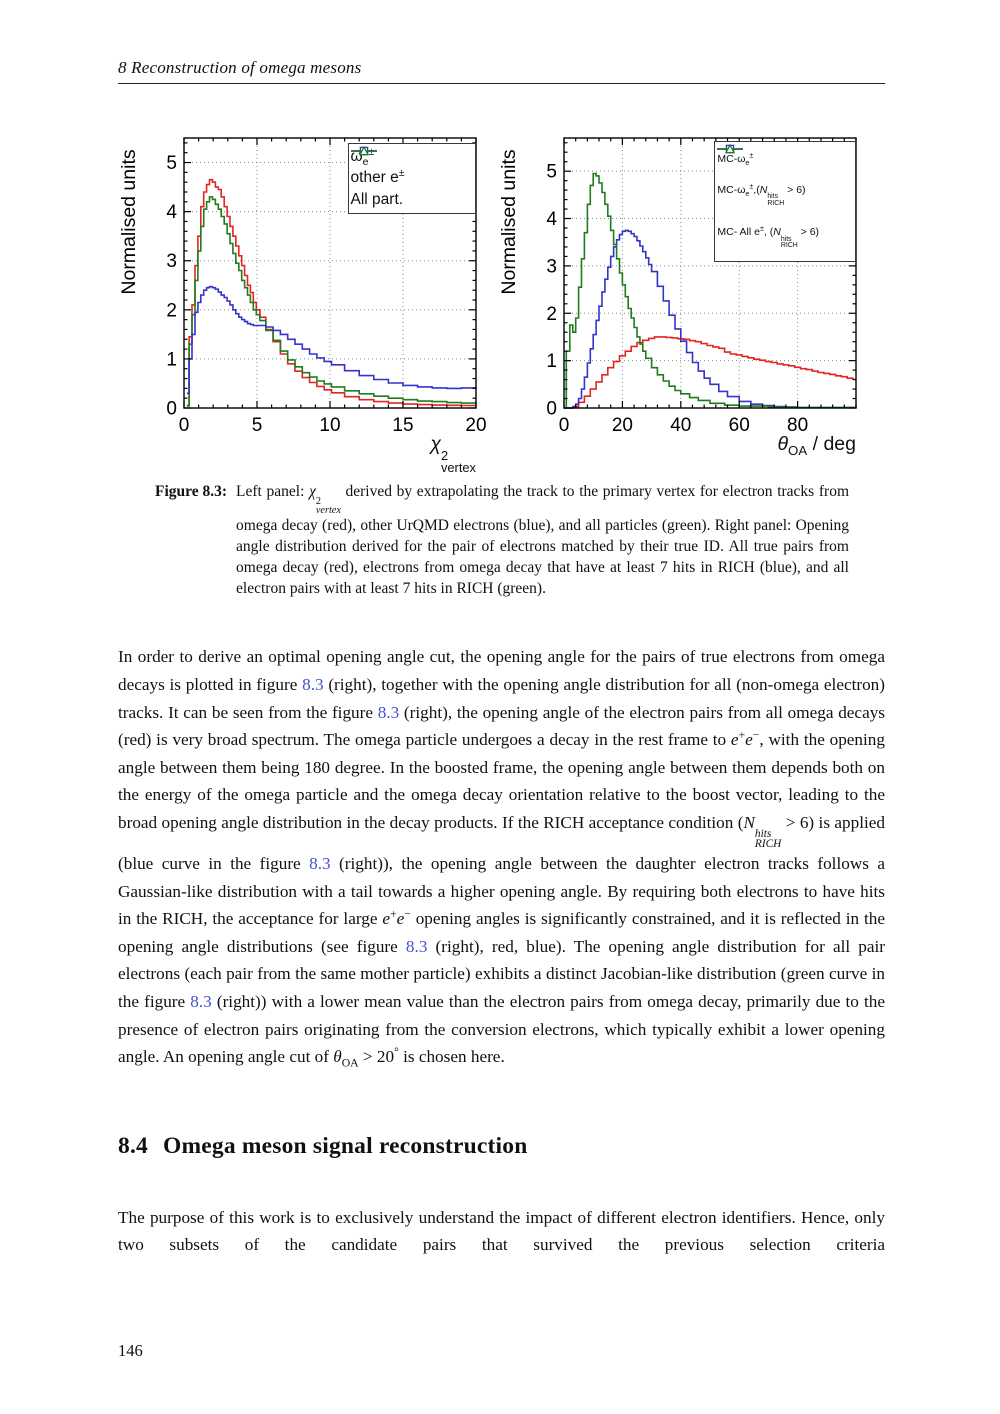 The width and height of the screenshot is (1000, 1414). Describe the element at coordinates (133, 1145) in the screenshot. I see `section-number: 8.4` at that location.